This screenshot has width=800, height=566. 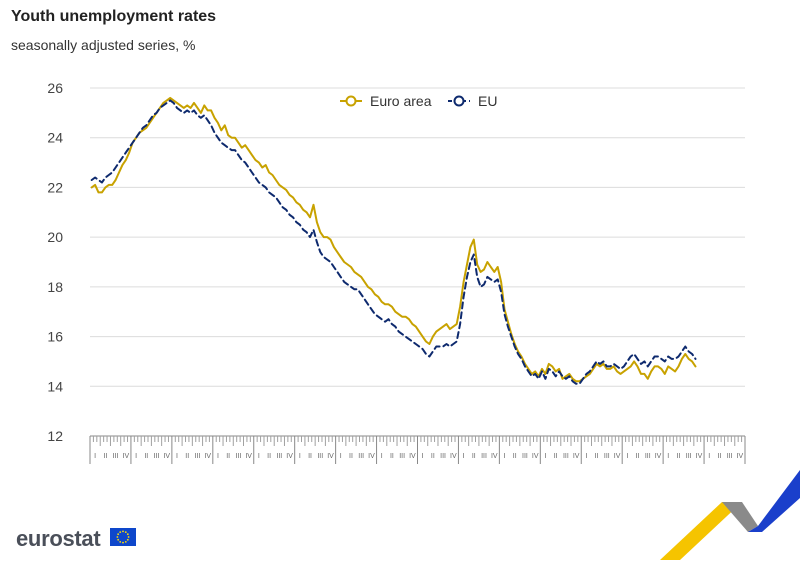 I want to click on y-tick-label: 18, so click(x=55, y=287).